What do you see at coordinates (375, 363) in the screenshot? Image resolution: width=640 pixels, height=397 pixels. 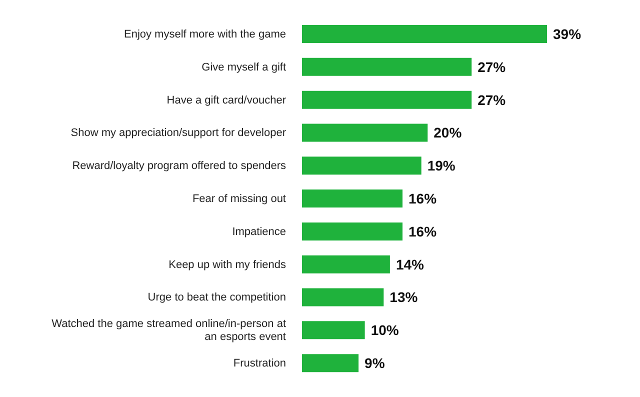 I see `data-label: 9%` at bounding box center [375, 363].